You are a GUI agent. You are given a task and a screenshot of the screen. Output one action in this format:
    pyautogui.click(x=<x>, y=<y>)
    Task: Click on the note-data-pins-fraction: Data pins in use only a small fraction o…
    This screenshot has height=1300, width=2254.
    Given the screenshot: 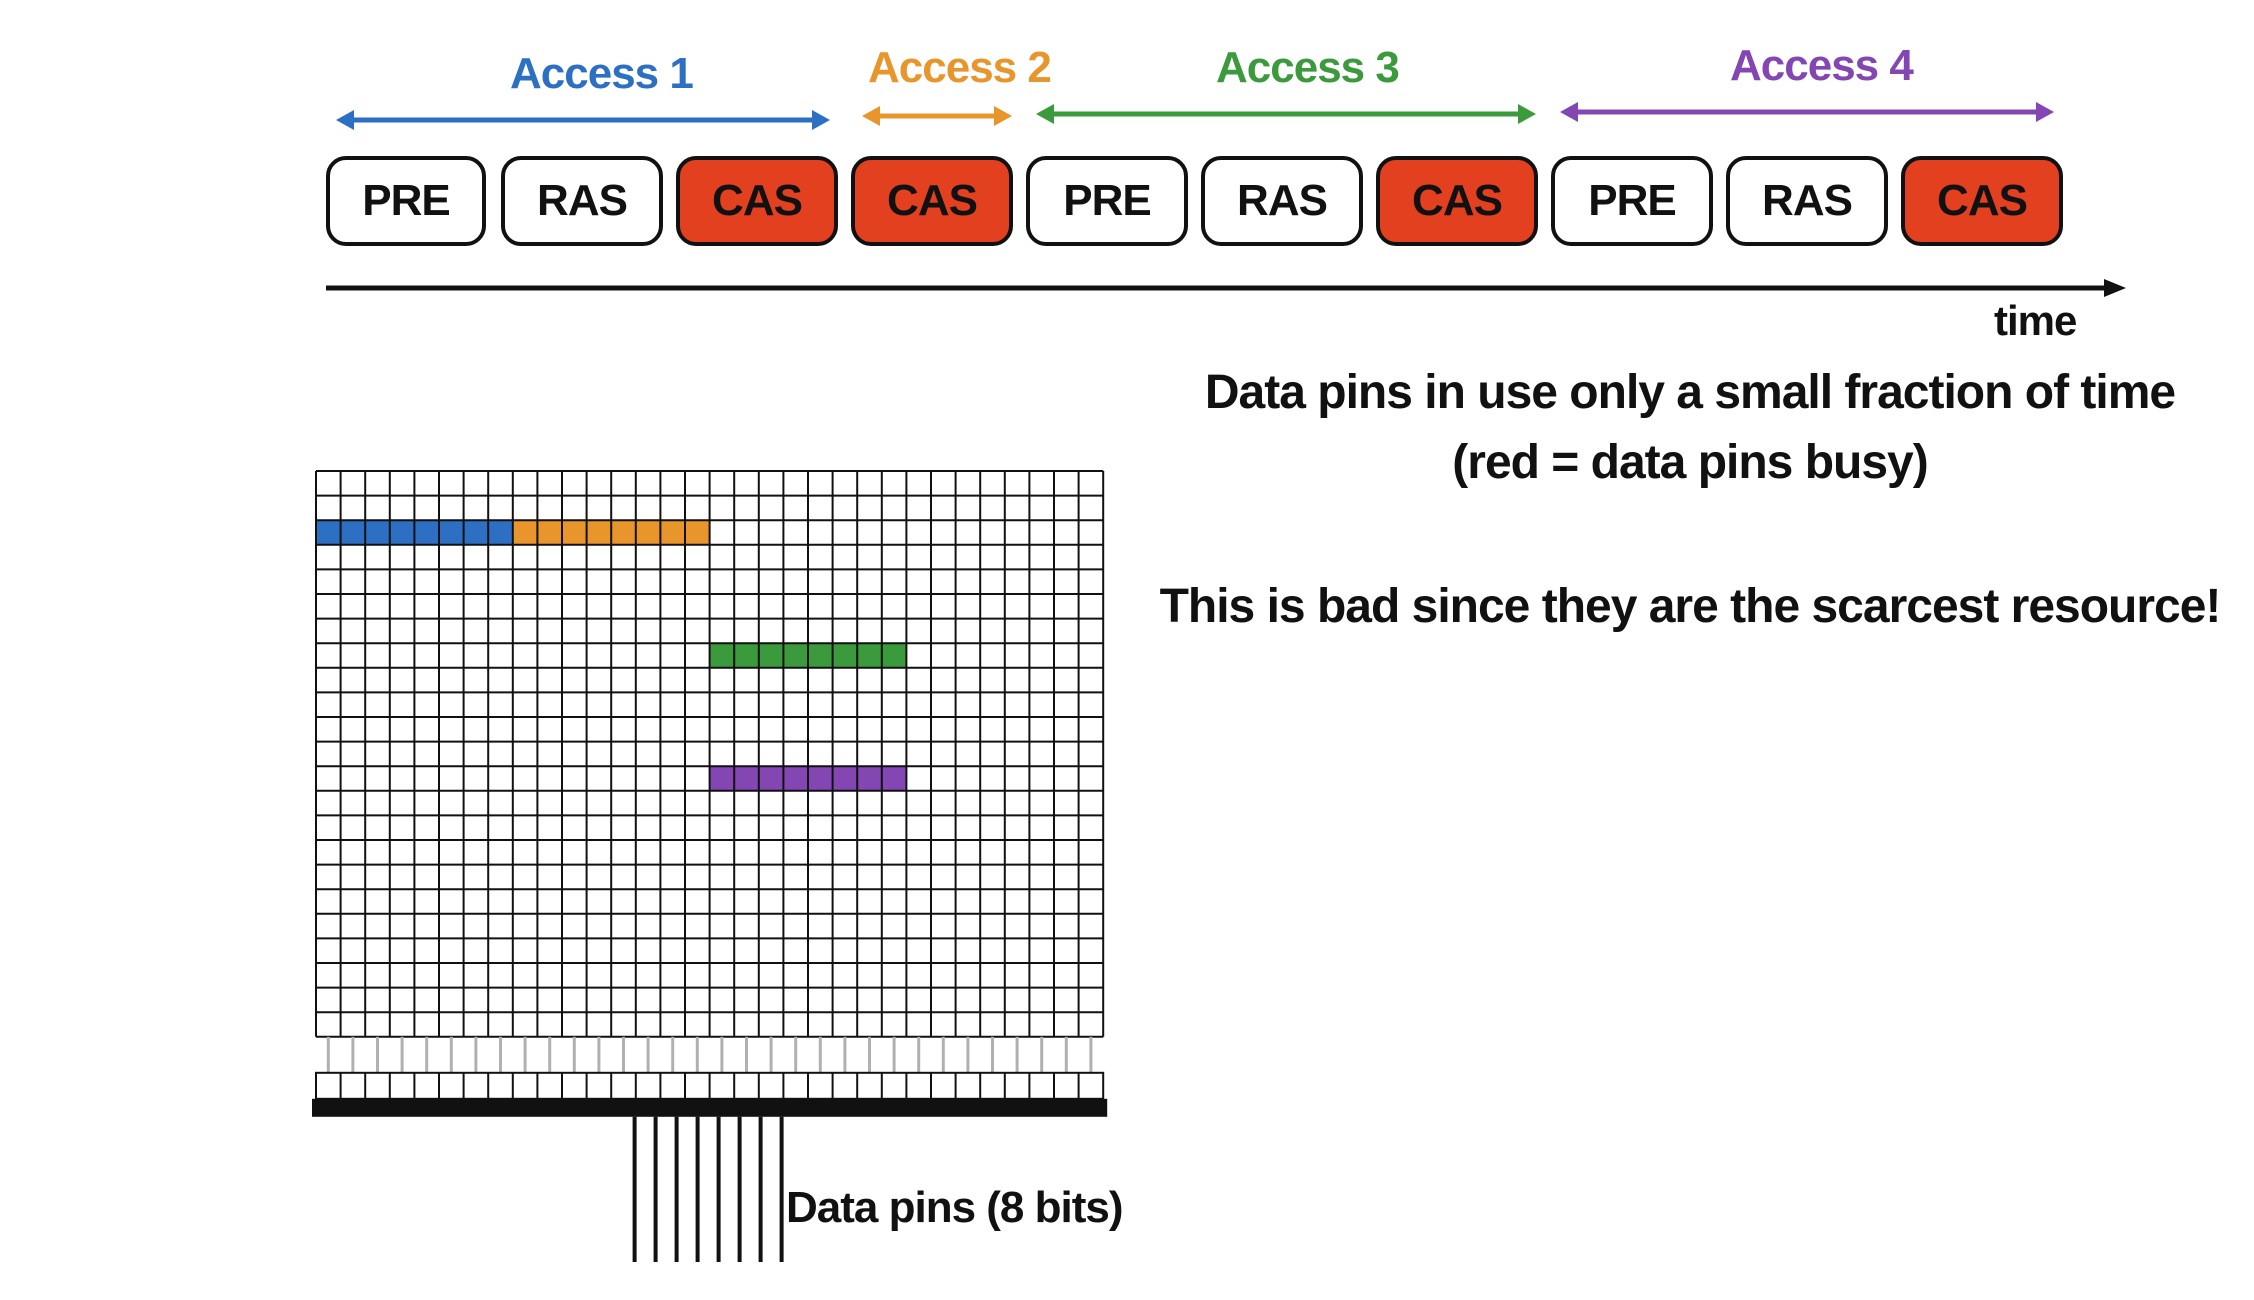 What is the action you would take?
    pyautogui.click(x=1690, y=392)
    